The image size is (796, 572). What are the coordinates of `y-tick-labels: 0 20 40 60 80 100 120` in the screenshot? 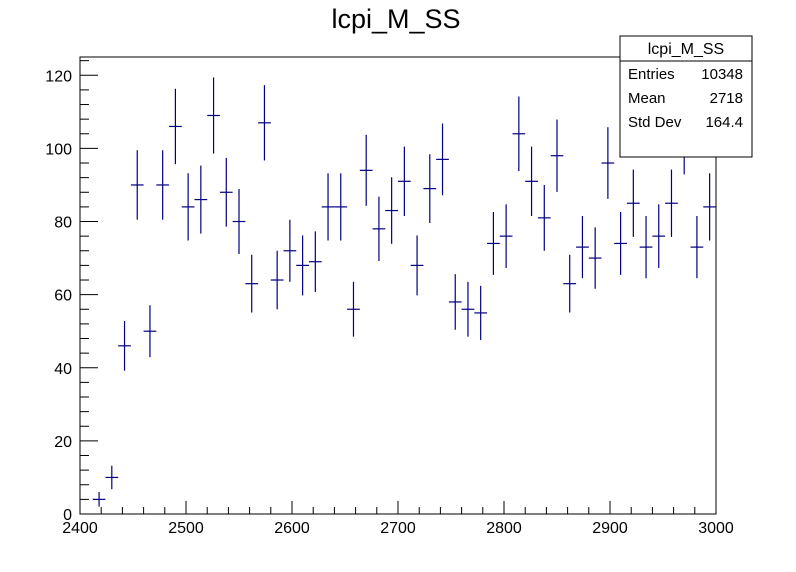 It's located at (58, 296).